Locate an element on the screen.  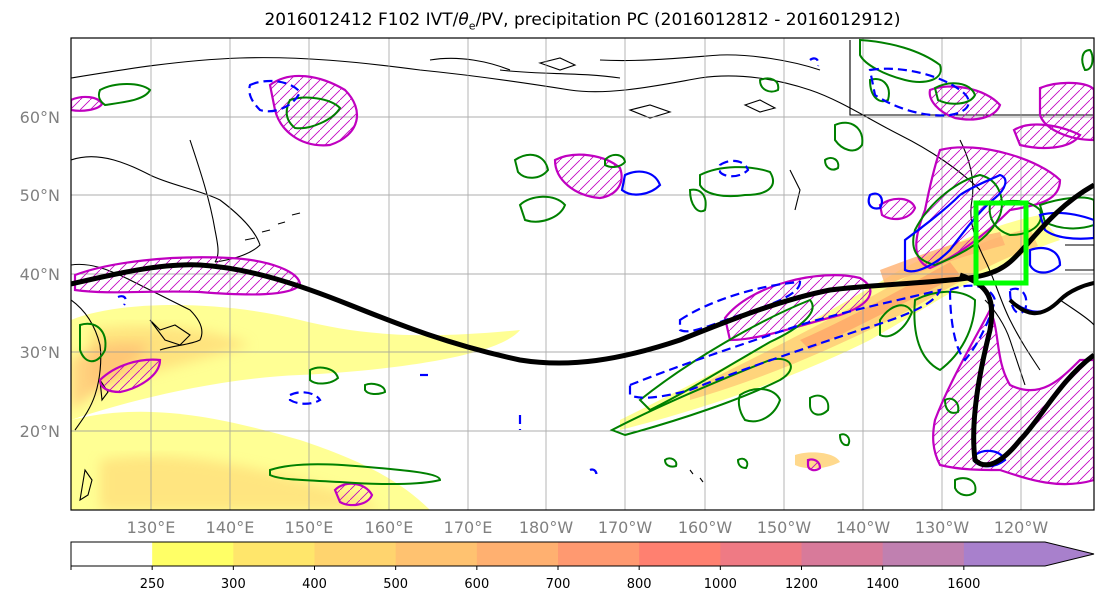
lon-label-150w: 150°W is located at coordinates (784, 527).